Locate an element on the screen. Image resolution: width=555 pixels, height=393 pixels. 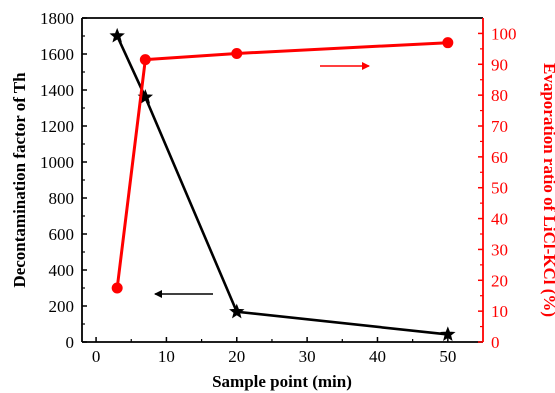
x-tick-label: 50 is located at coordinates (447, 356).